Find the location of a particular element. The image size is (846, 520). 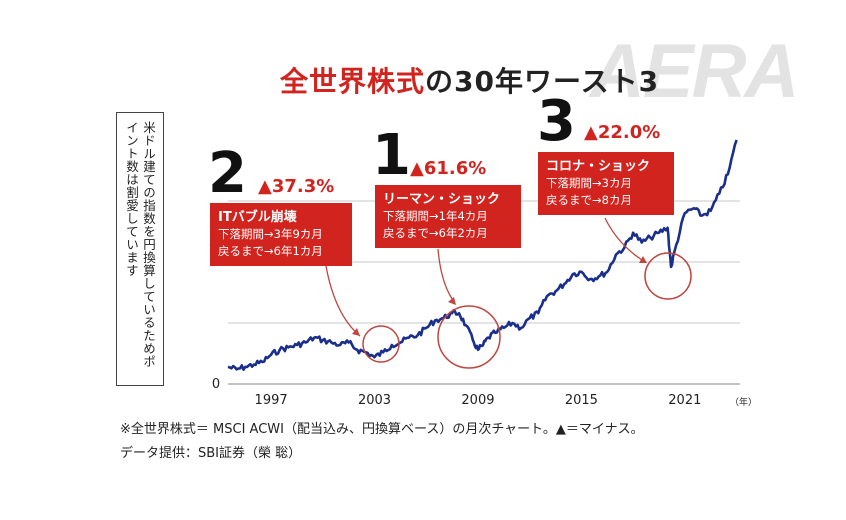

it-bubble-circle is located at coordinates (381, 344).